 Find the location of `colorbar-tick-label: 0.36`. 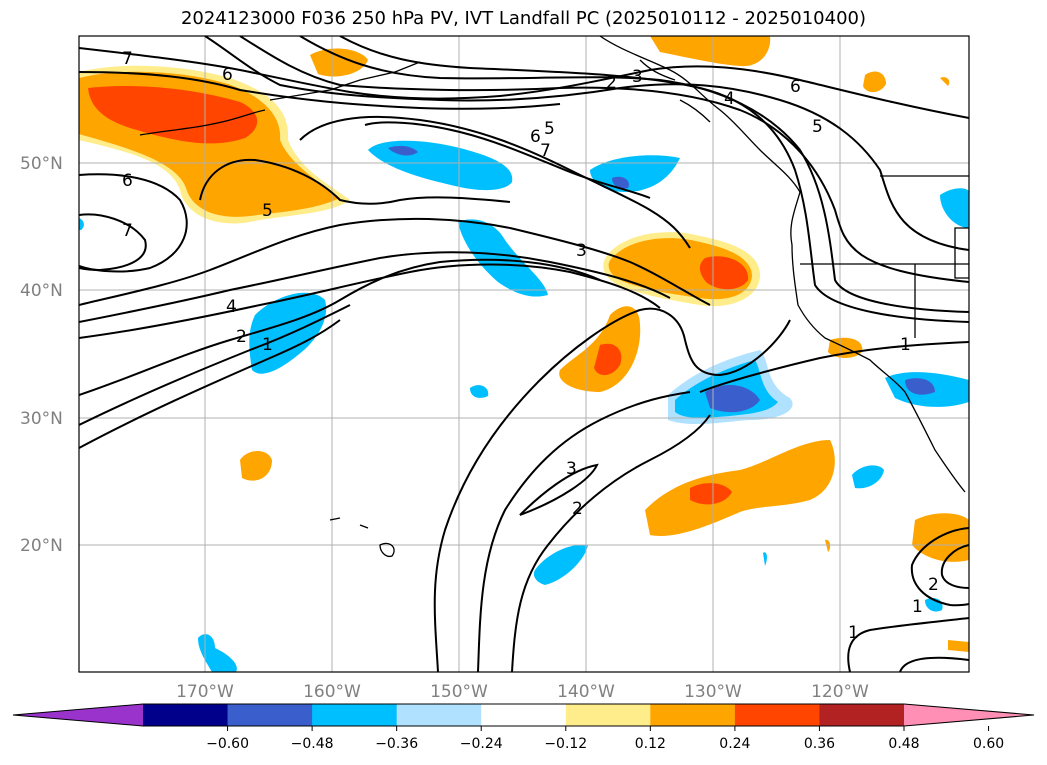

colorbar-tick-label: 0.36 is located at coordinates (819, 744).